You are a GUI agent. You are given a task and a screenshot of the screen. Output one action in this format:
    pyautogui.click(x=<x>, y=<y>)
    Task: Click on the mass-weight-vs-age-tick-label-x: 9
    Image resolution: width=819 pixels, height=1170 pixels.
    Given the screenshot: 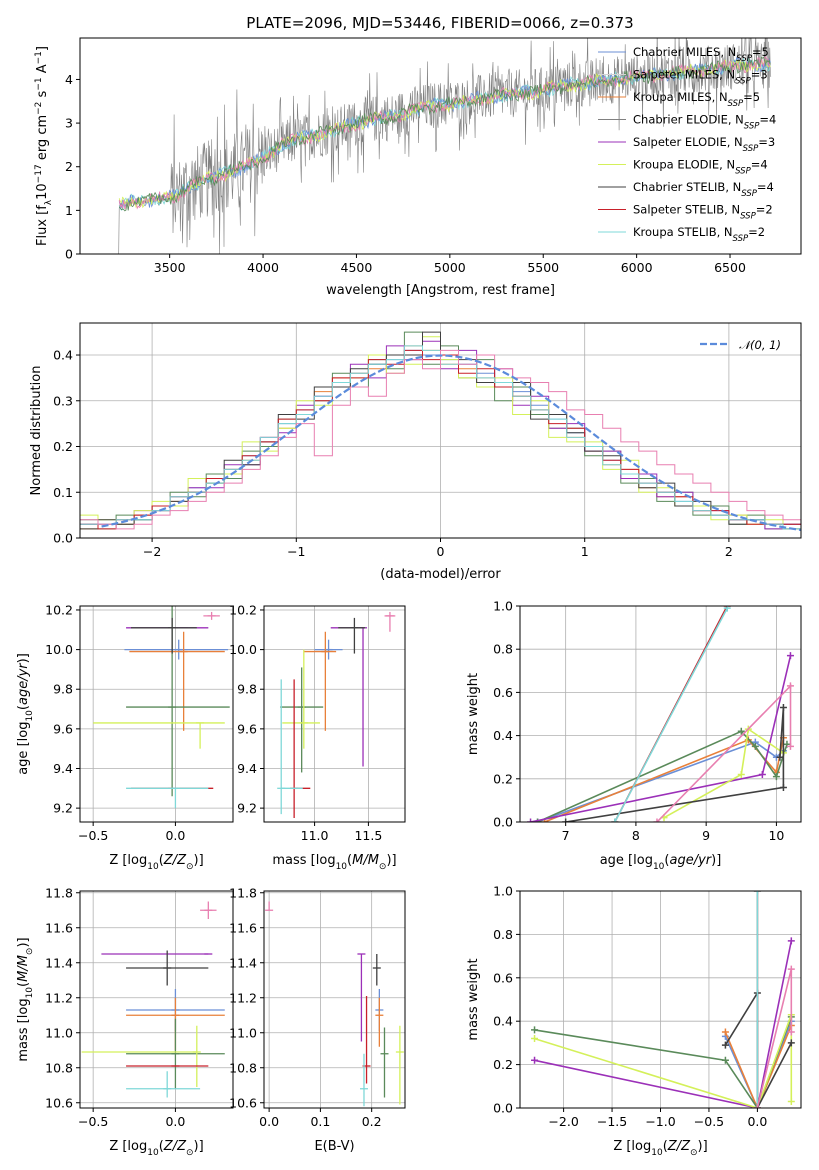 What is the action you would take?
    pyautogui.click(x=706, y=835)
    